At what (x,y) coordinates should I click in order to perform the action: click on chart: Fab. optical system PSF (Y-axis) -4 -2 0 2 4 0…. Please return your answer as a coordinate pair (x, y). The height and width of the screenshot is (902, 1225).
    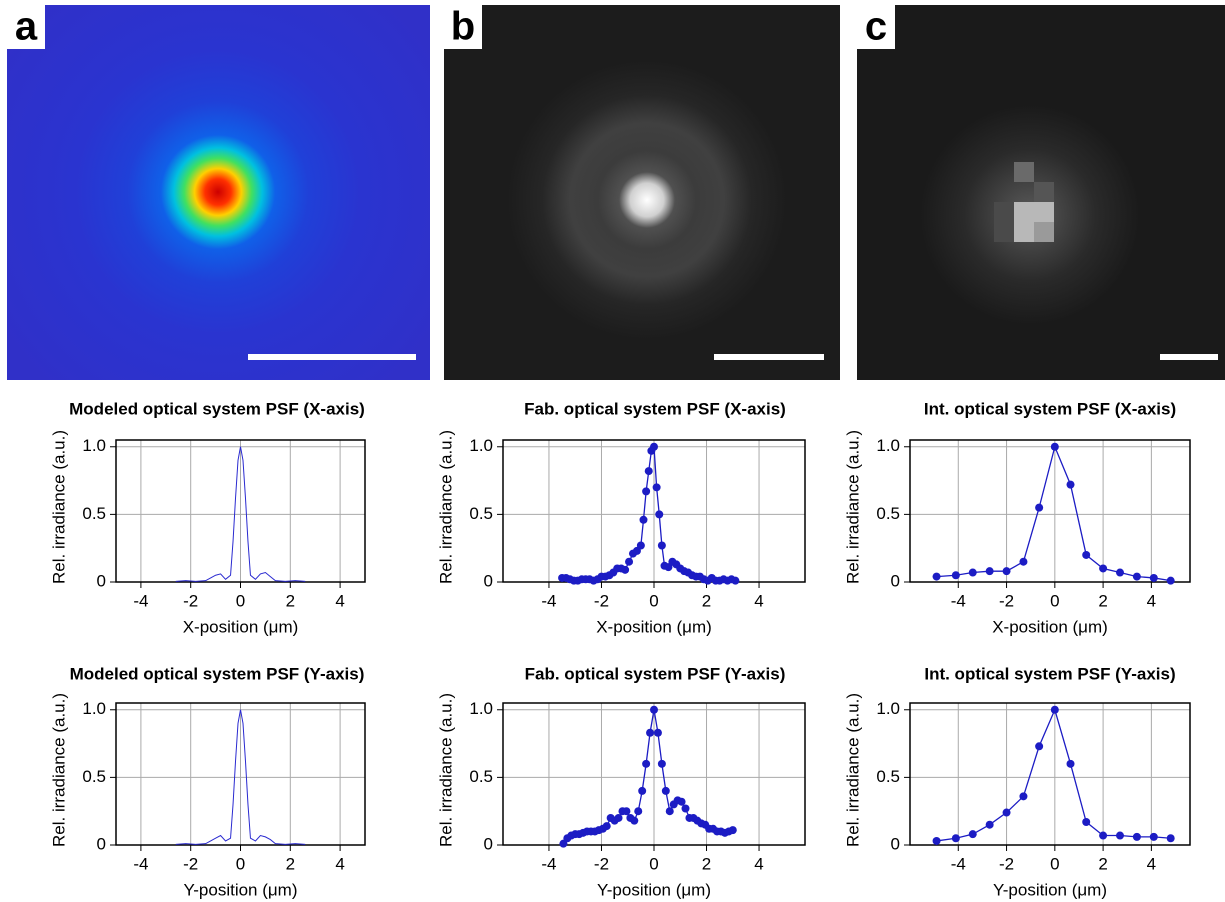
    Looking at the image, I should click on (621, 781).